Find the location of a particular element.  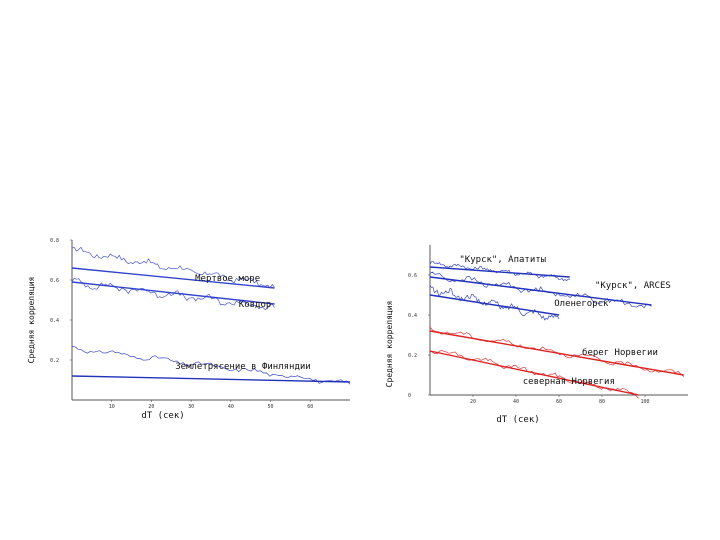

annotation-землетрясение-в-финляндии: Землетрясение в Финляндии is located at coordinates (242, 367).